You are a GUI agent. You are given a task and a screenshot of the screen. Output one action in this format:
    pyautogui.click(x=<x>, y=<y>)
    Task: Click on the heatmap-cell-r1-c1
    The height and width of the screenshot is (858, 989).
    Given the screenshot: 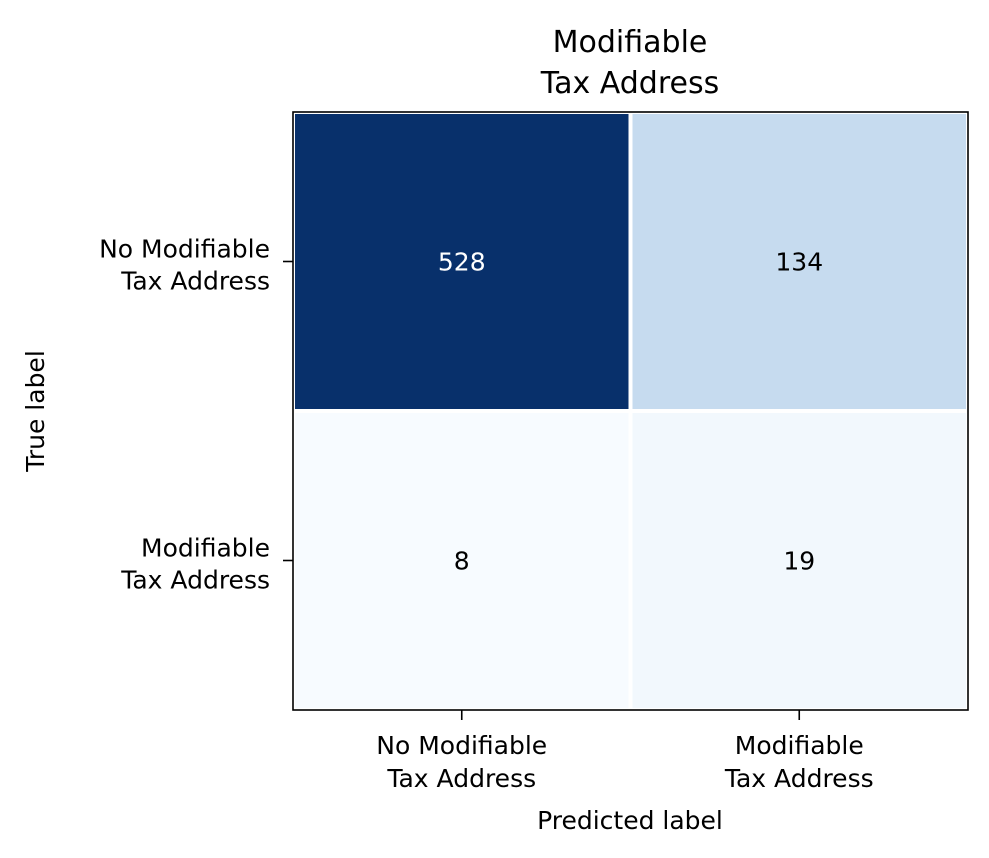 What is the action you would take?
    pyautogui.click(x=799, y=560)
    